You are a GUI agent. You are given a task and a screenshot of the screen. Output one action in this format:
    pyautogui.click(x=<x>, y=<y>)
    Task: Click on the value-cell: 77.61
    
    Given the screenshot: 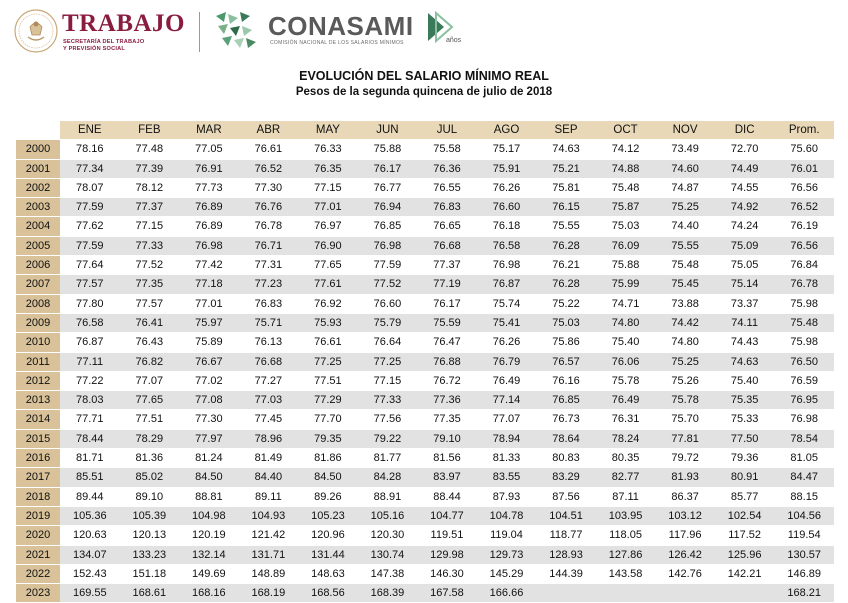 What is the action you would take?
    pyautogui.click(x=328, y=284)
    